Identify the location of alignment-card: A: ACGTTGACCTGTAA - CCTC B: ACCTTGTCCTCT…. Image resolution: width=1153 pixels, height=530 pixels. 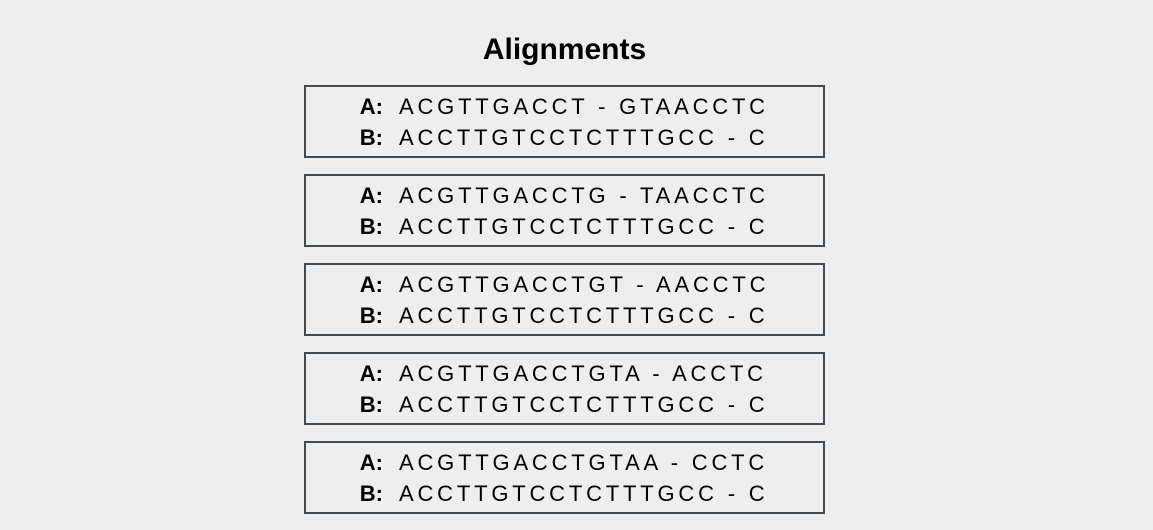
(564, 477).